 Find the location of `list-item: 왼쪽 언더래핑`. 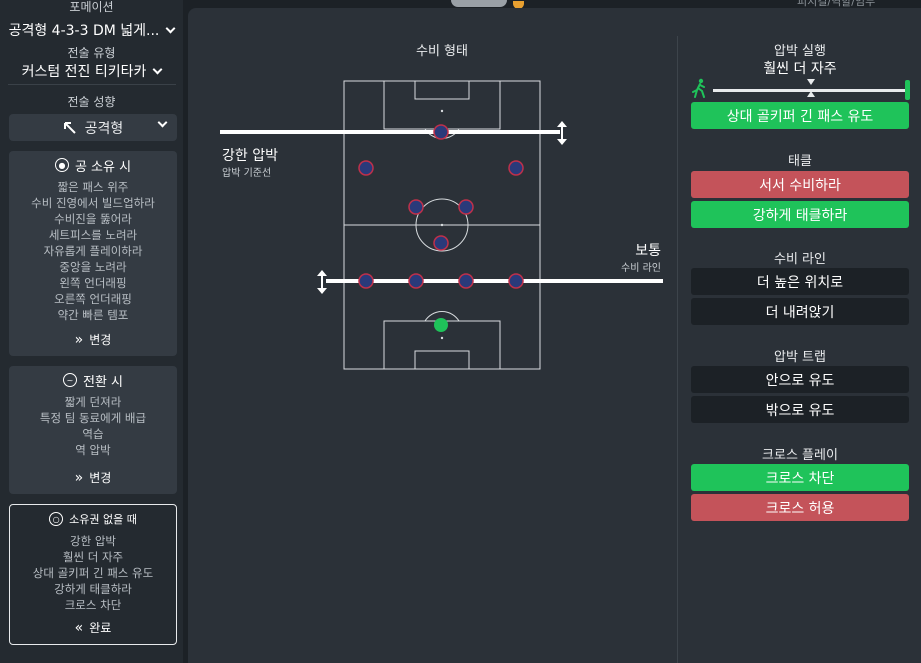

list-item: 왼쪽 언더래핑 is located at coordinates (93, 283).